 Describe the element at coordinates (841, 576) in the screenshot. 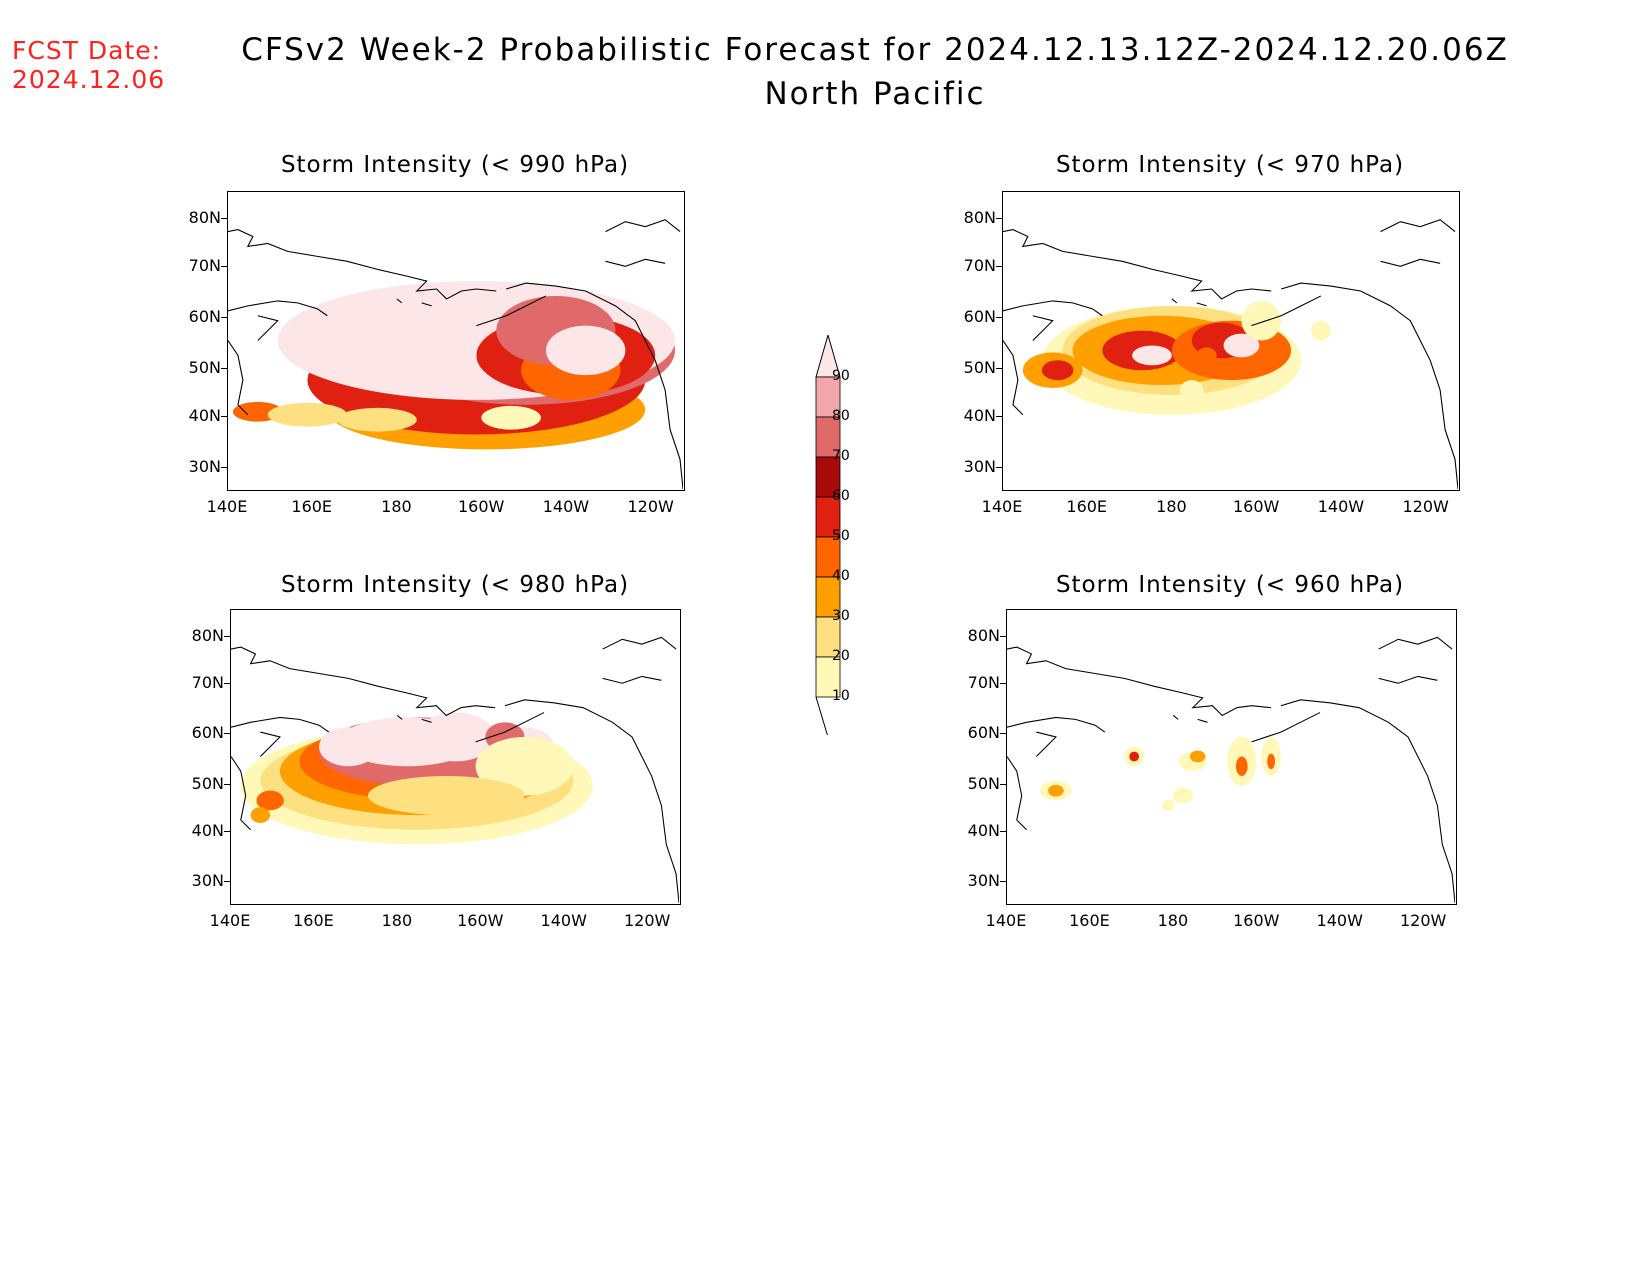

I see `colorbar-label: 40` at that location.